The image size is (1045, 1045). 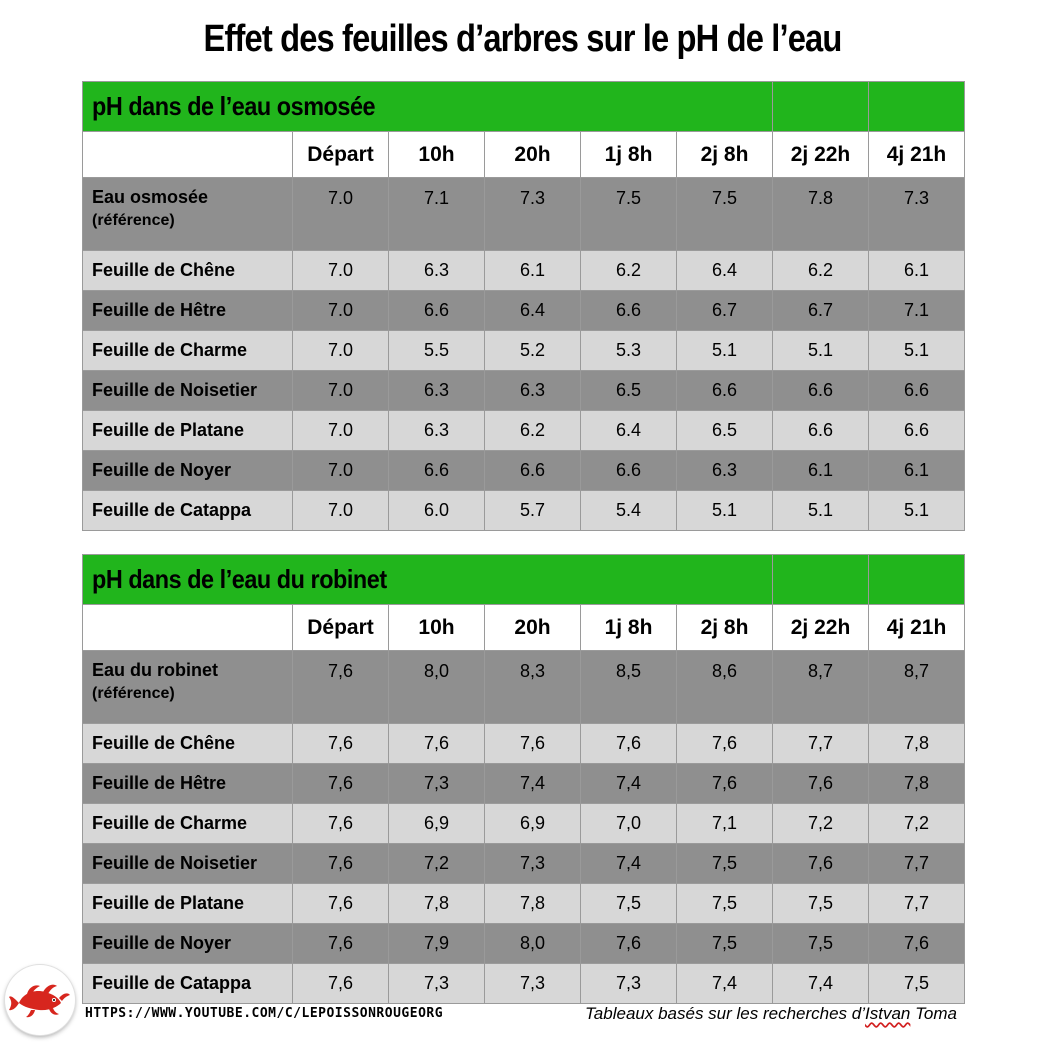 I want to click on red-fish-logo-icon, so click(x=40, y=1000).